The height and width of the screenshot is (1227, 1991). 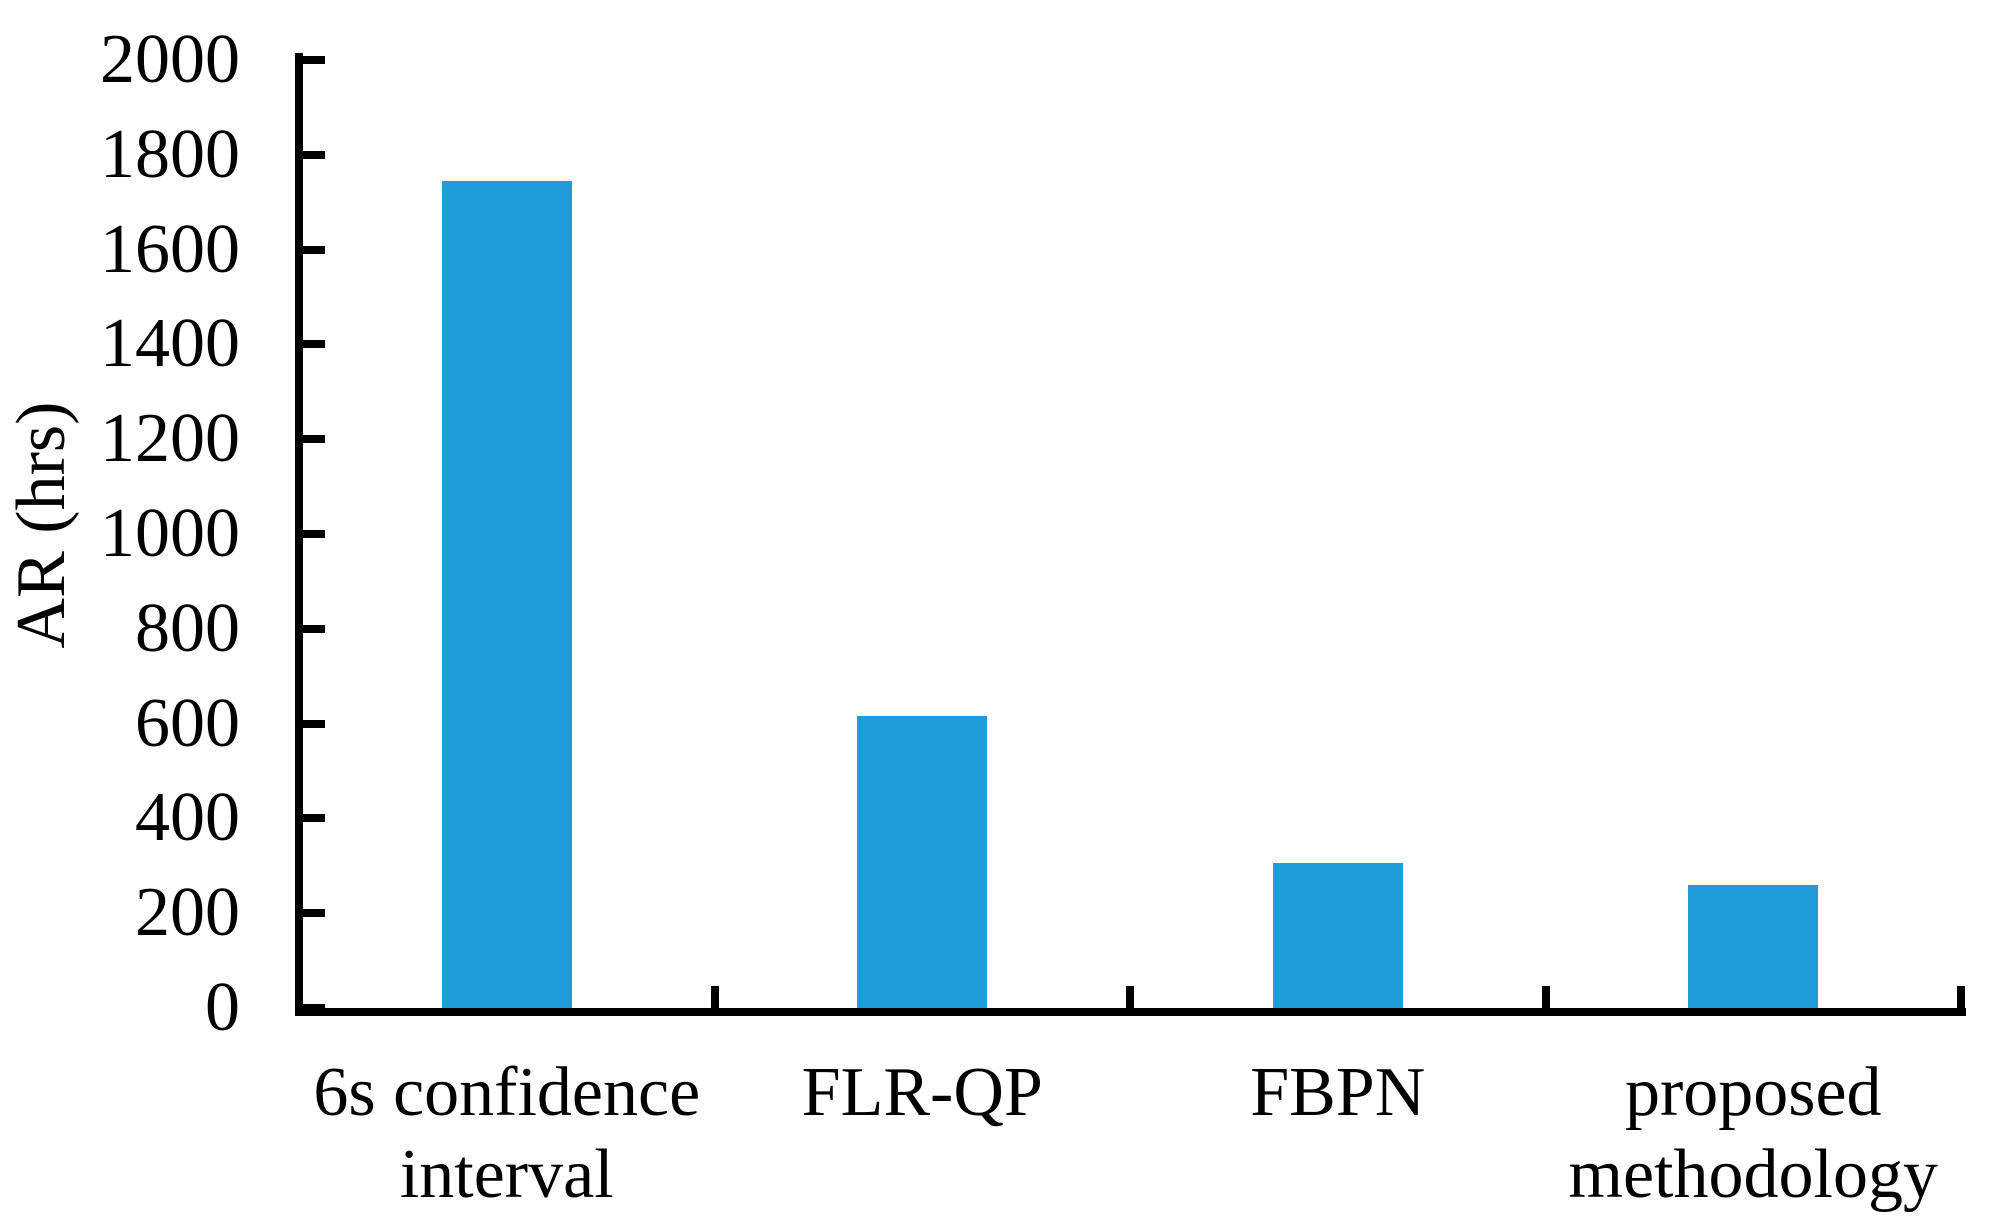 What do you see at coordinates (299, 534) in the screenshot?
I see `y-axis-line` at bounding box center [299, 534].